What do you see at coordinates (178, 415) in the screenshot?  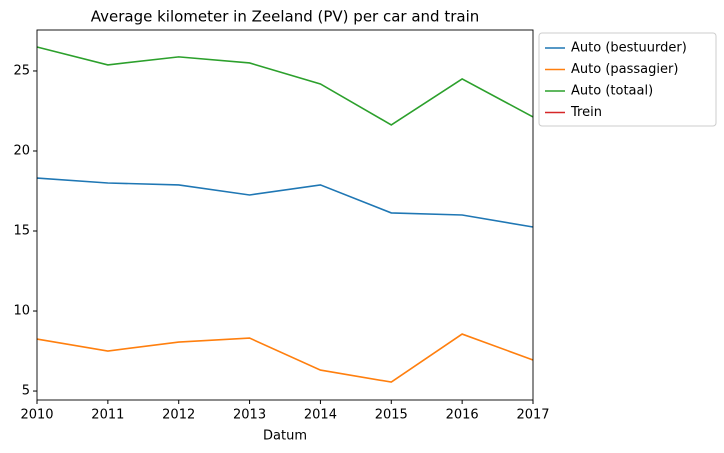 I see `x-tick-label: 2012` at bounding box center [178, 415].